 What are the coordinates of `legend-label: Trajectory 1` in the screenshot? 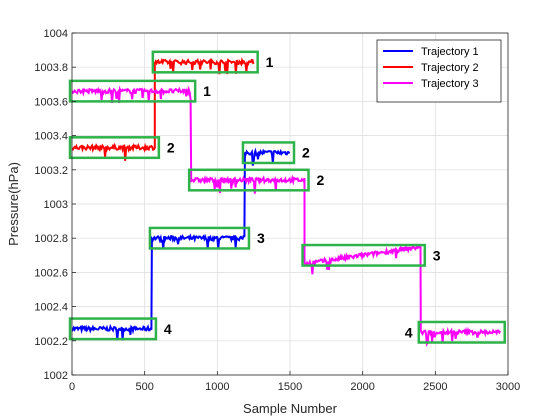 It's located at (450, 52).